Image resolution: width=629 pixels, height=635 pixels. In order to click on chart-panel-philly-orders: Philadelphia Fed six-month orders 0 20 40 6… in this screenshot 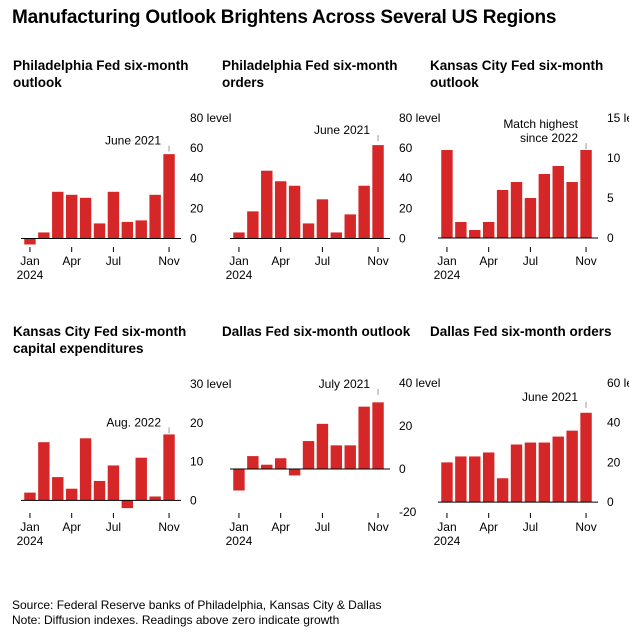, I will do `click(331, 182)`.